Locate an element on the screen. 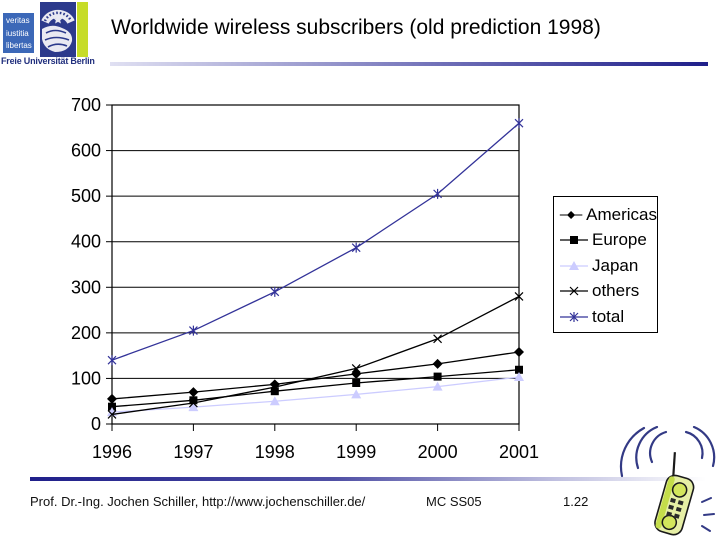 The height and width of the screenshot is (540, 720). y-axis-label: 100 is located at coordinates (86, 378).